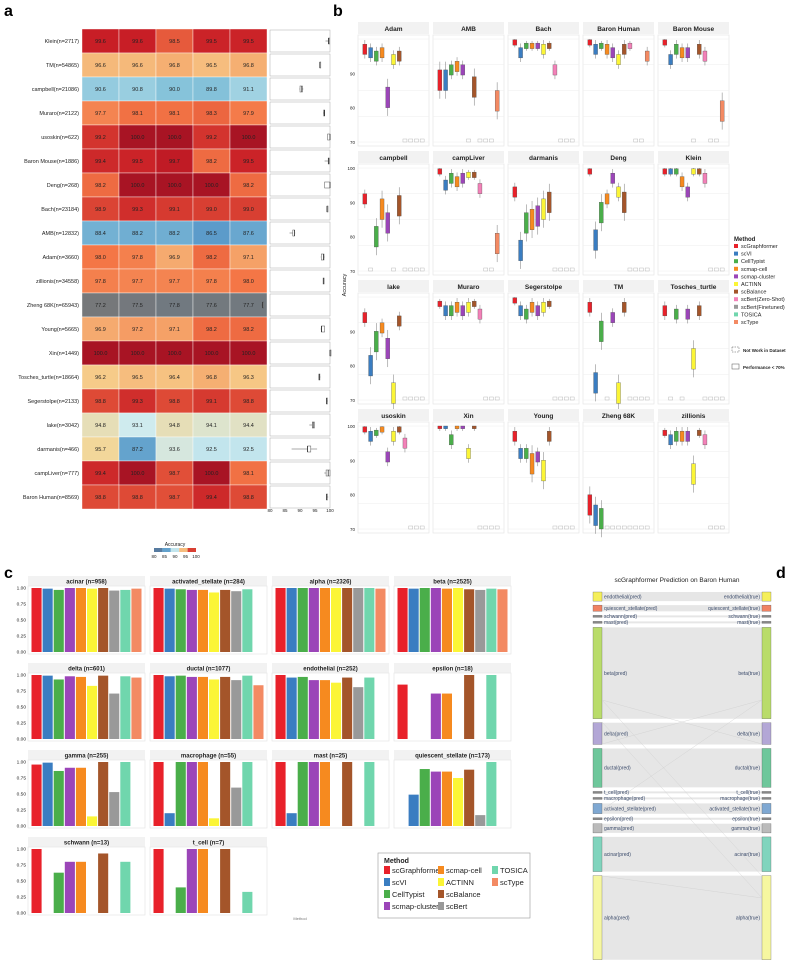  Describe the element at coordinates (415, 906) in the screenshot. I see `bar-legend-label: scmap-cluster` at that location.